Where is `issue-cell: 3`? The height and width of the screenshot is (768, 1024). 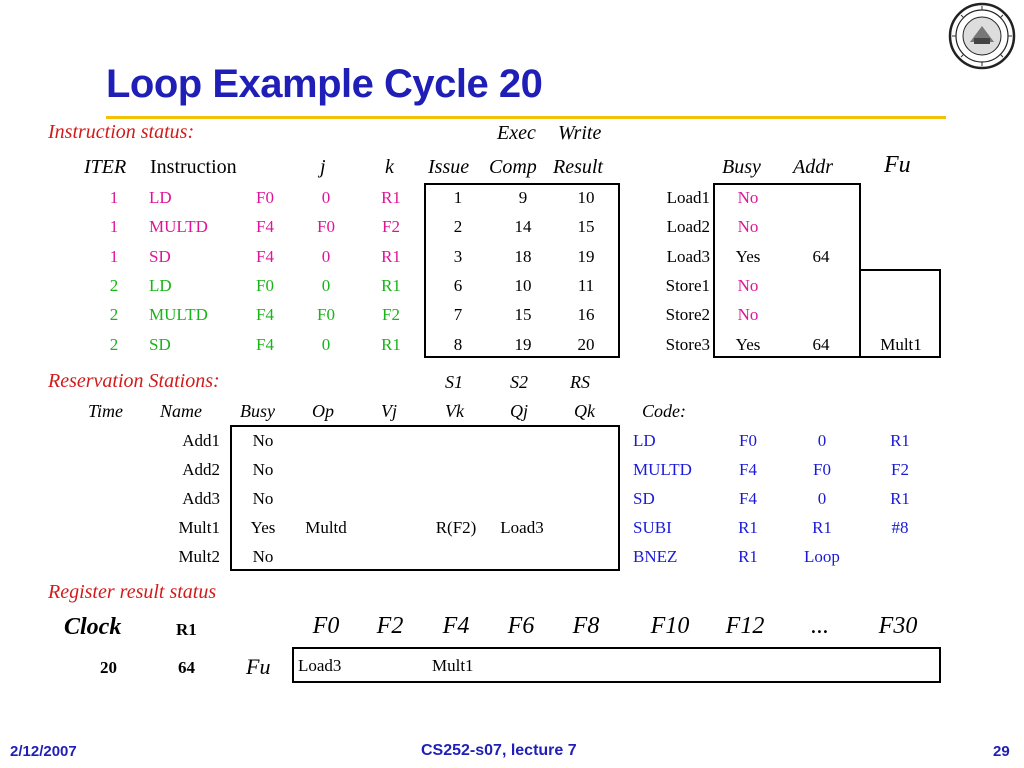 issue-cell: 3 is located at coordinates (458, 256).